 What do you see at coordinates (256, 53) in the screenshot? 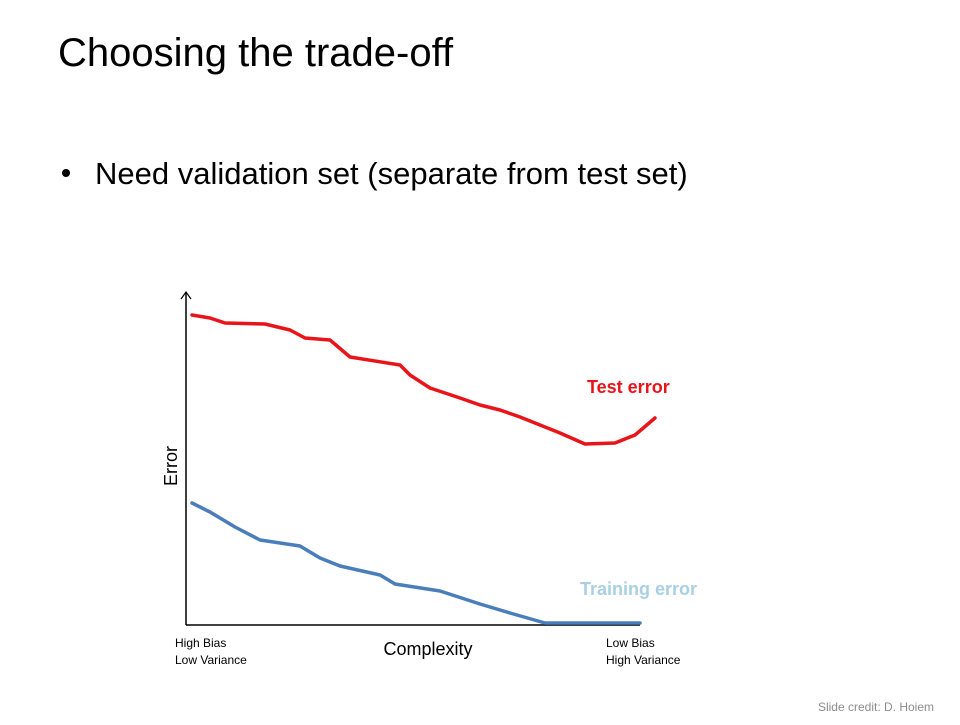
I see `slide-title: Choosing the trade-off` at bounding box center [256, 53].